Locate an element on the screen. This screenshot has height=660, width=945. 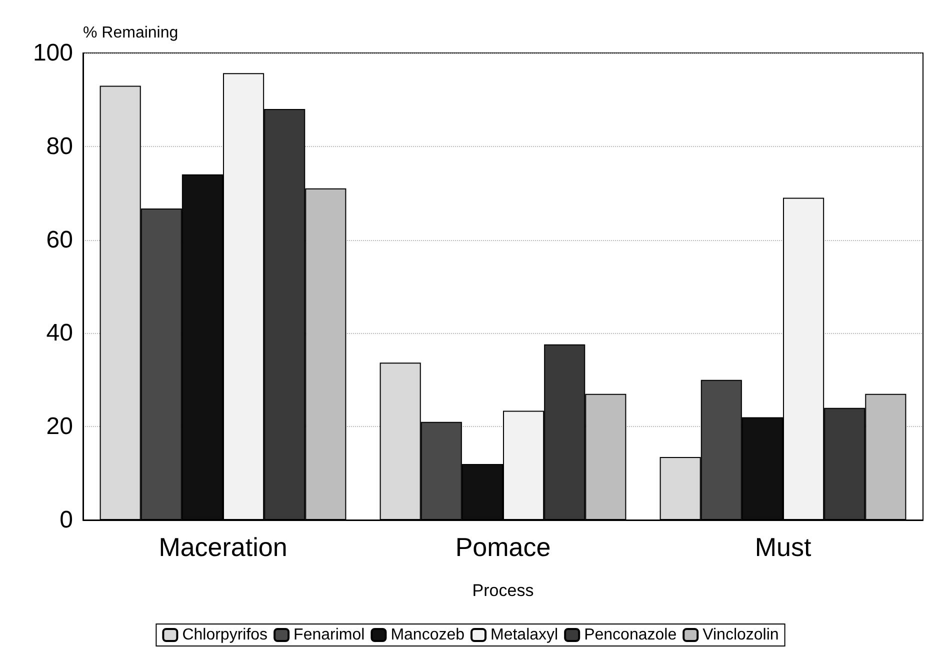
y-tick-label: 100 is located at coordinates (52, 53).